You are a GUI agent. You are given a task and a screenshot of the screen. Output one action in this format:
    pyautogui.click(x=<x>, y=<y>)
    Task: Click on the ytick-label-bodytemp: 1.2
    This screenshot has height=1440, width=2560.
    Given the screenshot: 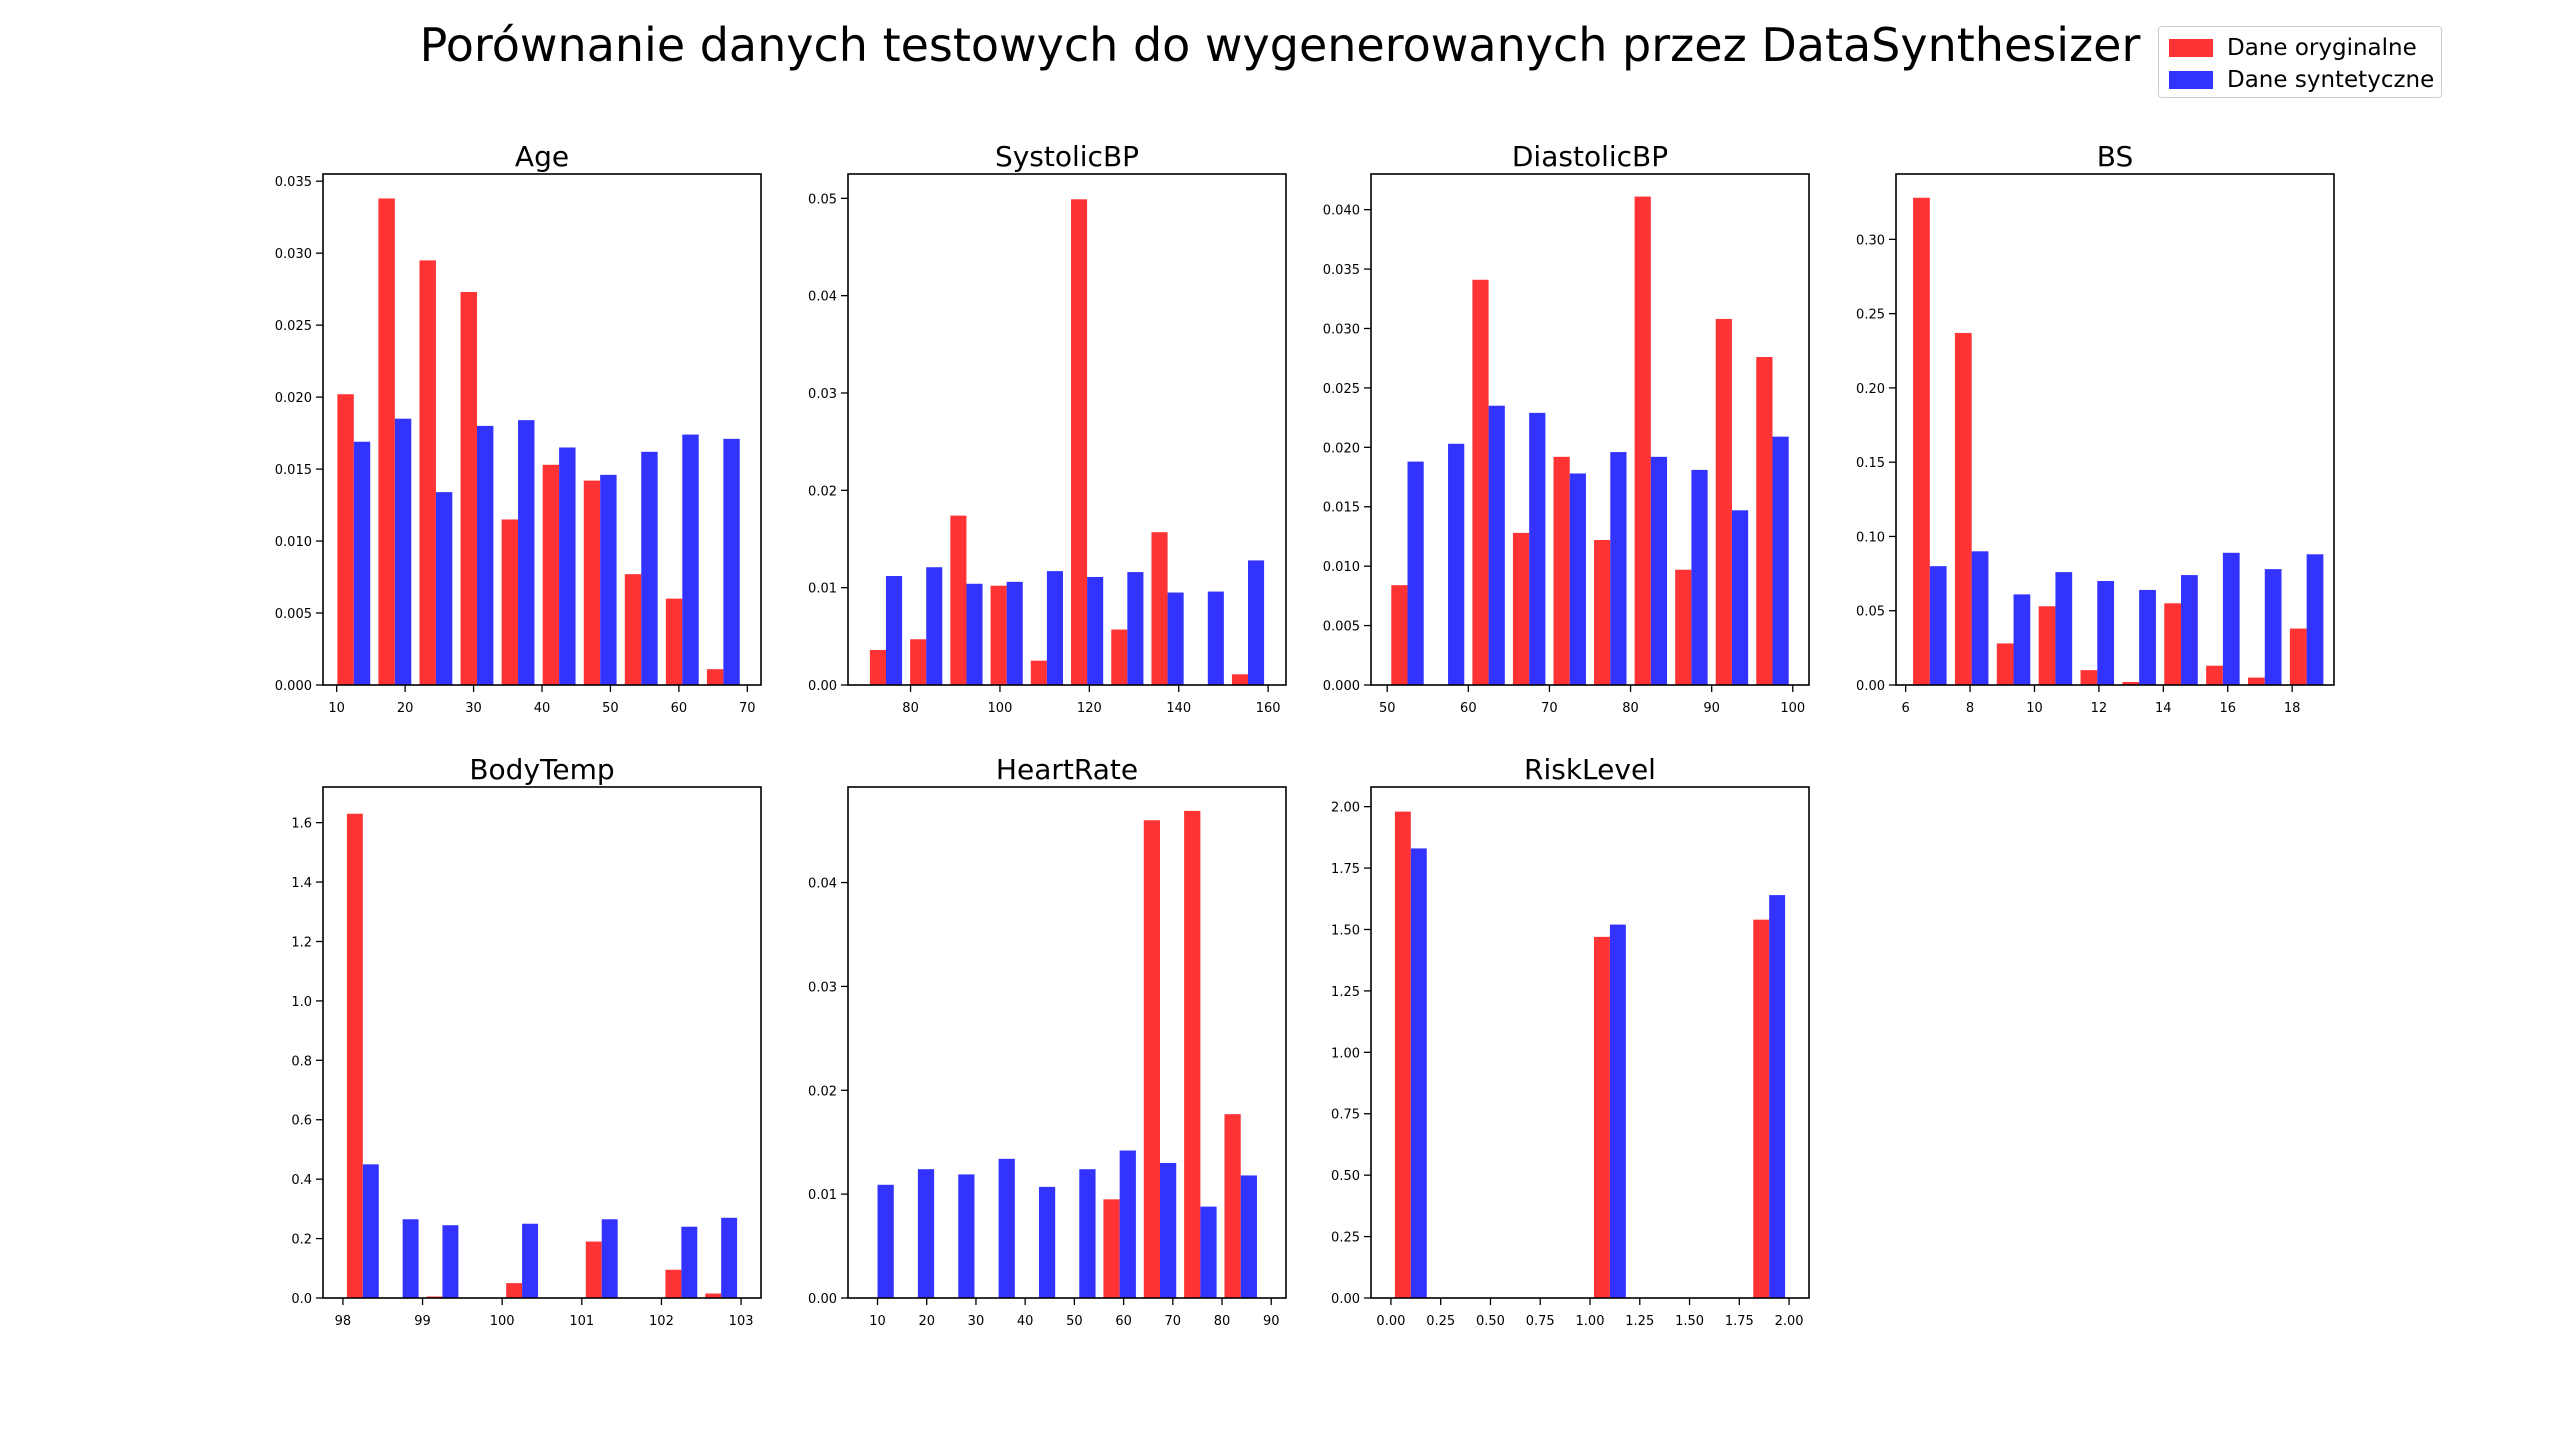 What is the action you would take?
    pyautogui.click(x=301, y=942)
    